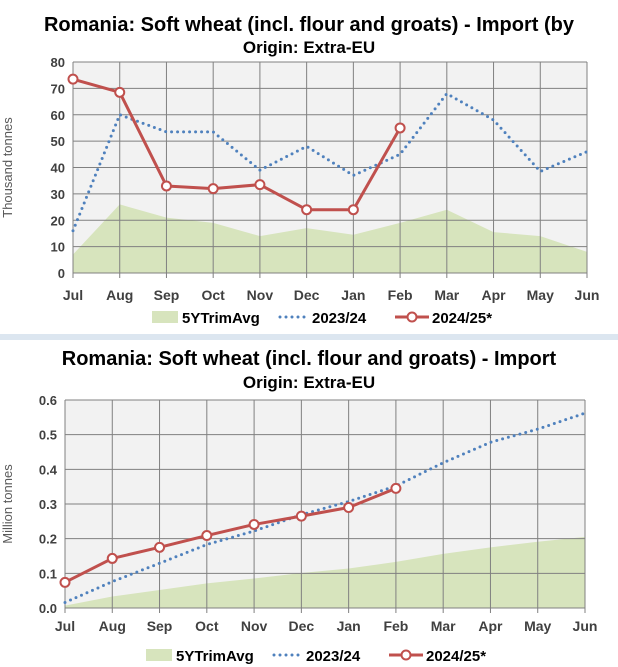 This screenshot has width=618, height=667. What do you see at coordinates (61, 273) in the screenshot?
I see `y-tick-label: 0` at bounding box center [61, 273].